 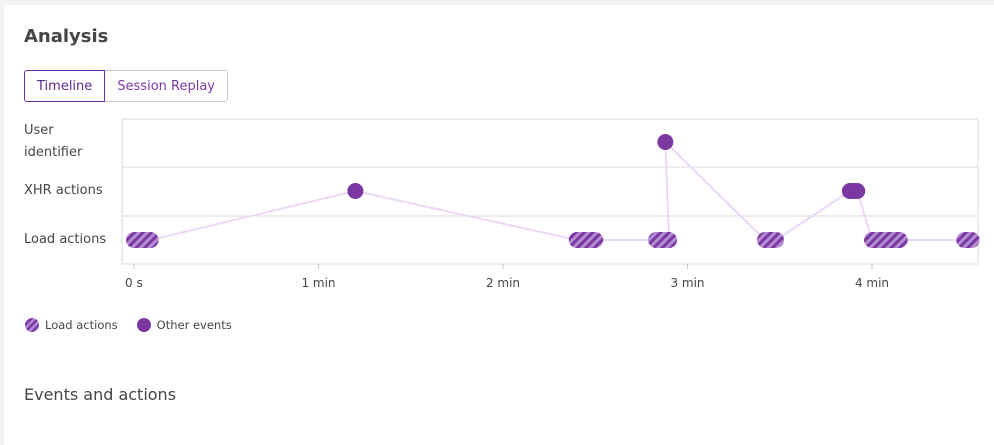 I want to click on x-axis-tick-label: 2 min, so click(x=503, y=283).